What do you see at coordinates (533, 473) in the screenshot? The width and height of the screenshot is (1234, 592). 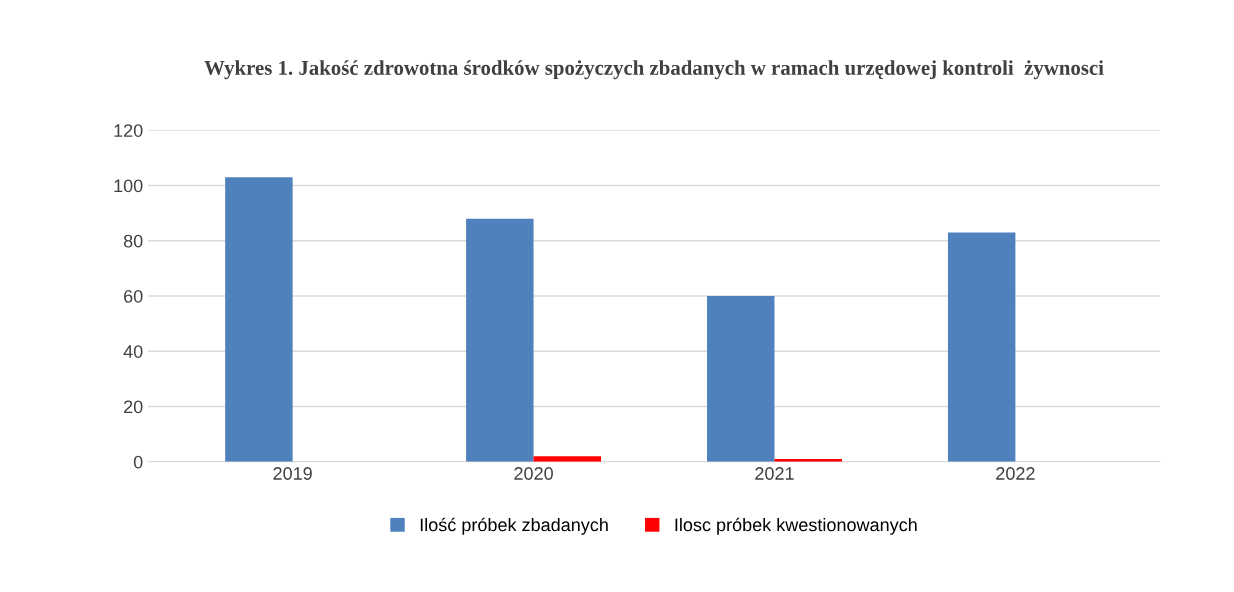 I see `x-tick-label: 2020` at bounding box center [533, 473].